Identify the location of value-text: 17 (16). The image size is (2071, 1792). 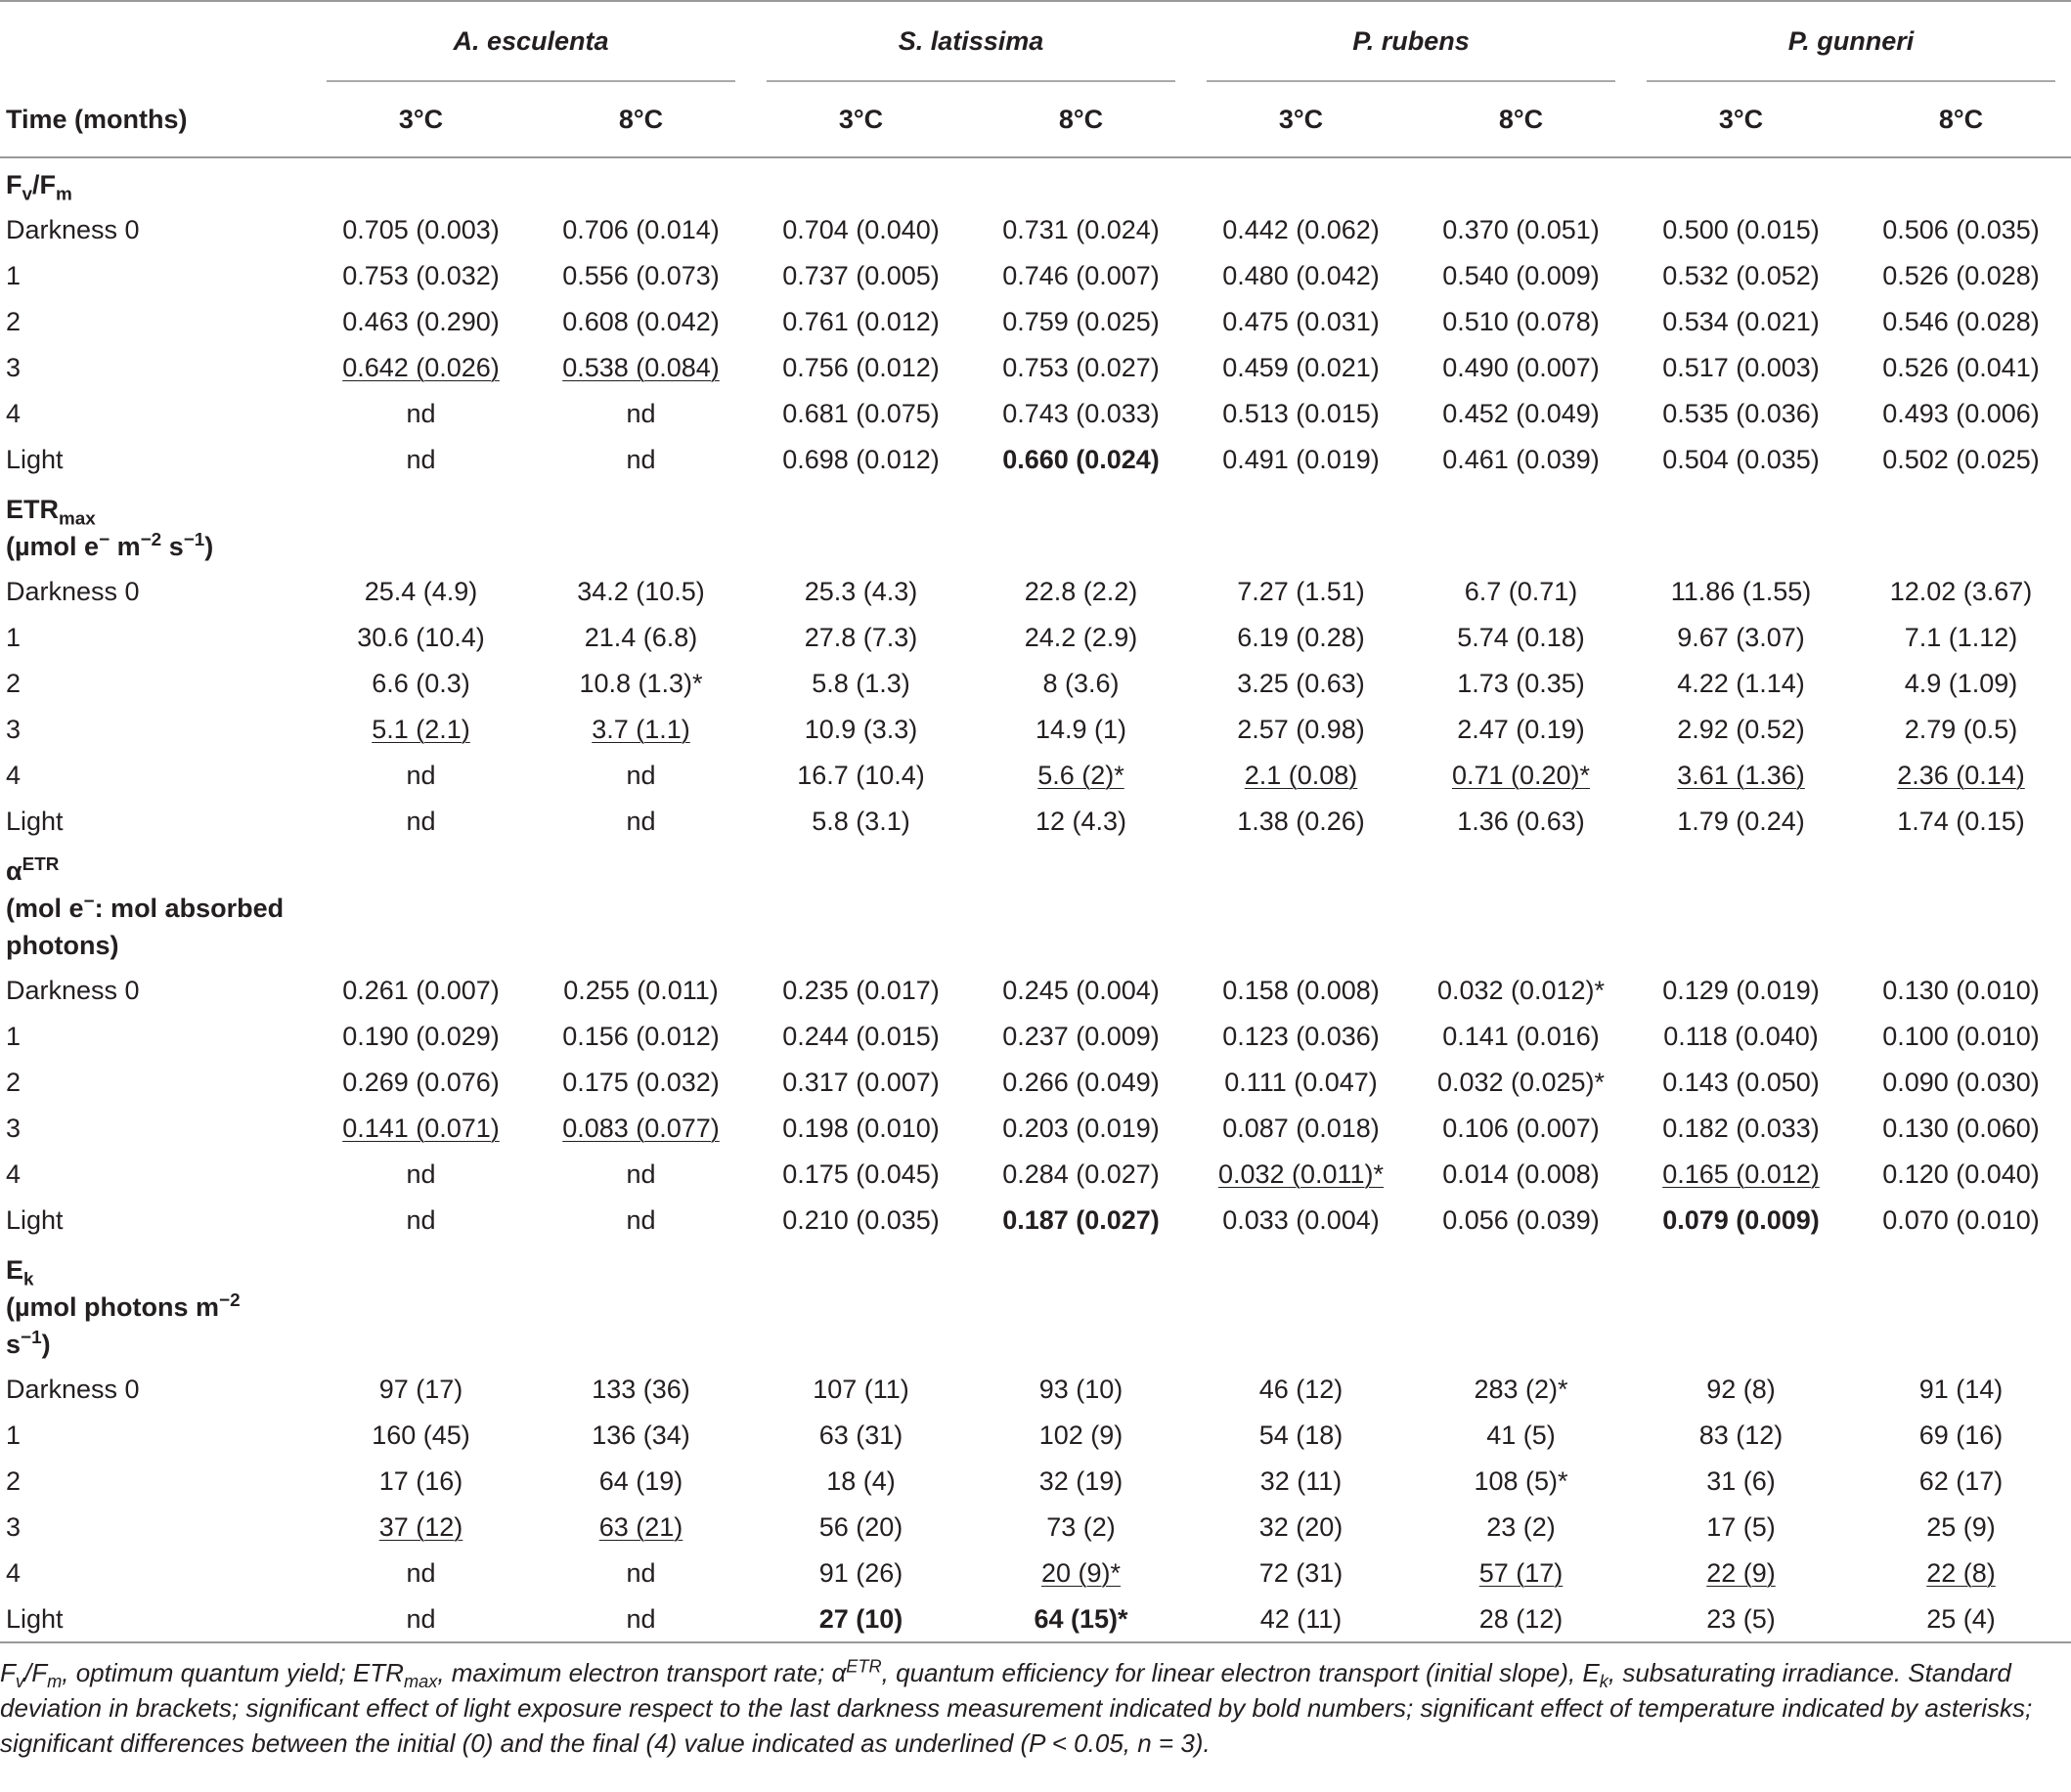
(420, 1481).